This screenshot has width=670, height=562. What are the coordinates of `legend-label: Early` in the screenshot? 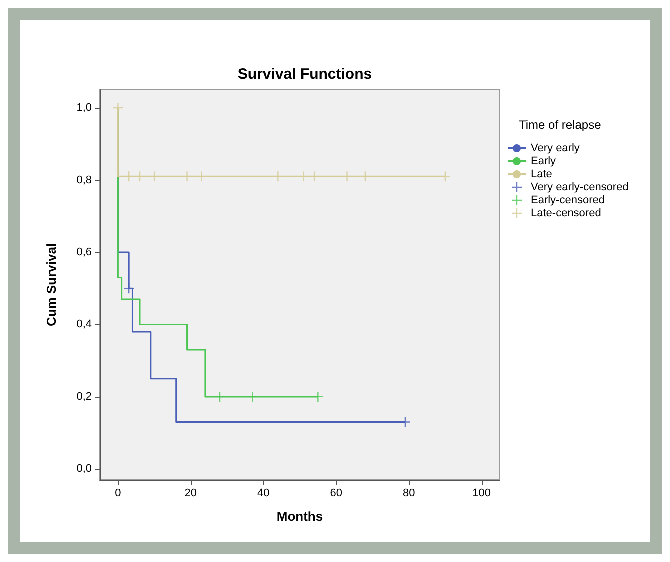 It's located at (544, 162).